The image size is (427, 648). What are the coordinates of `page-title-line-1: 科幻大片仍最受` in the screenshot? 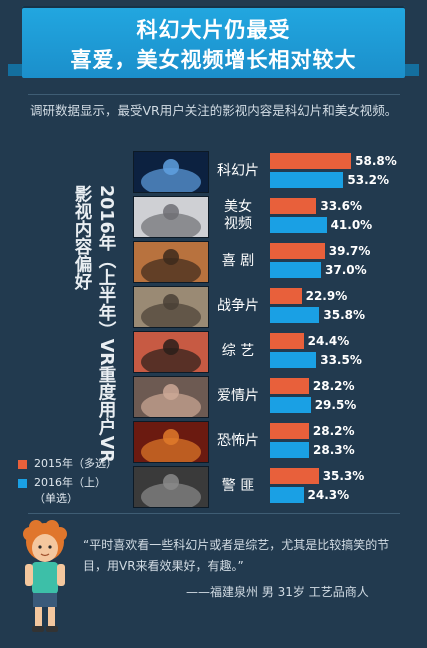 It's located at (213, 30).